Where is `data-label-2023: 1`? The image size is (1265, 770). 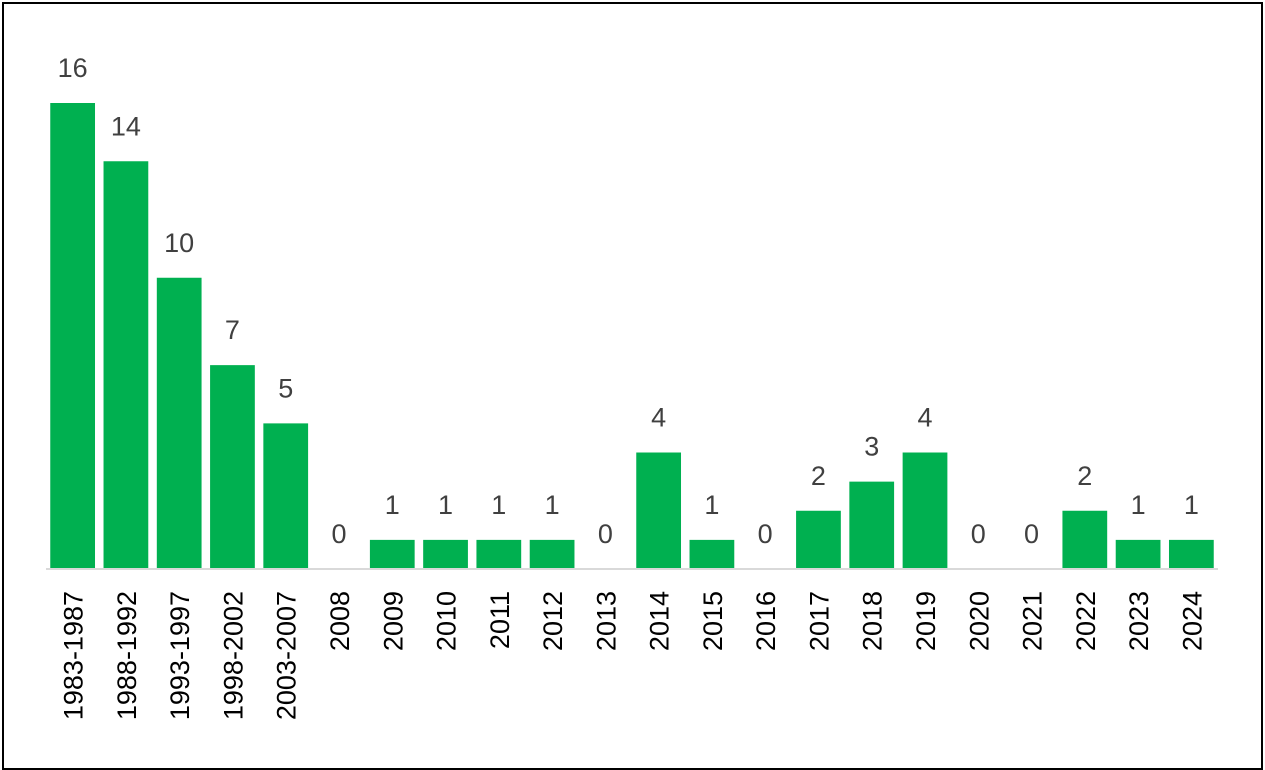 data-label-2023: 1 is located at coordinates (1138, 505).